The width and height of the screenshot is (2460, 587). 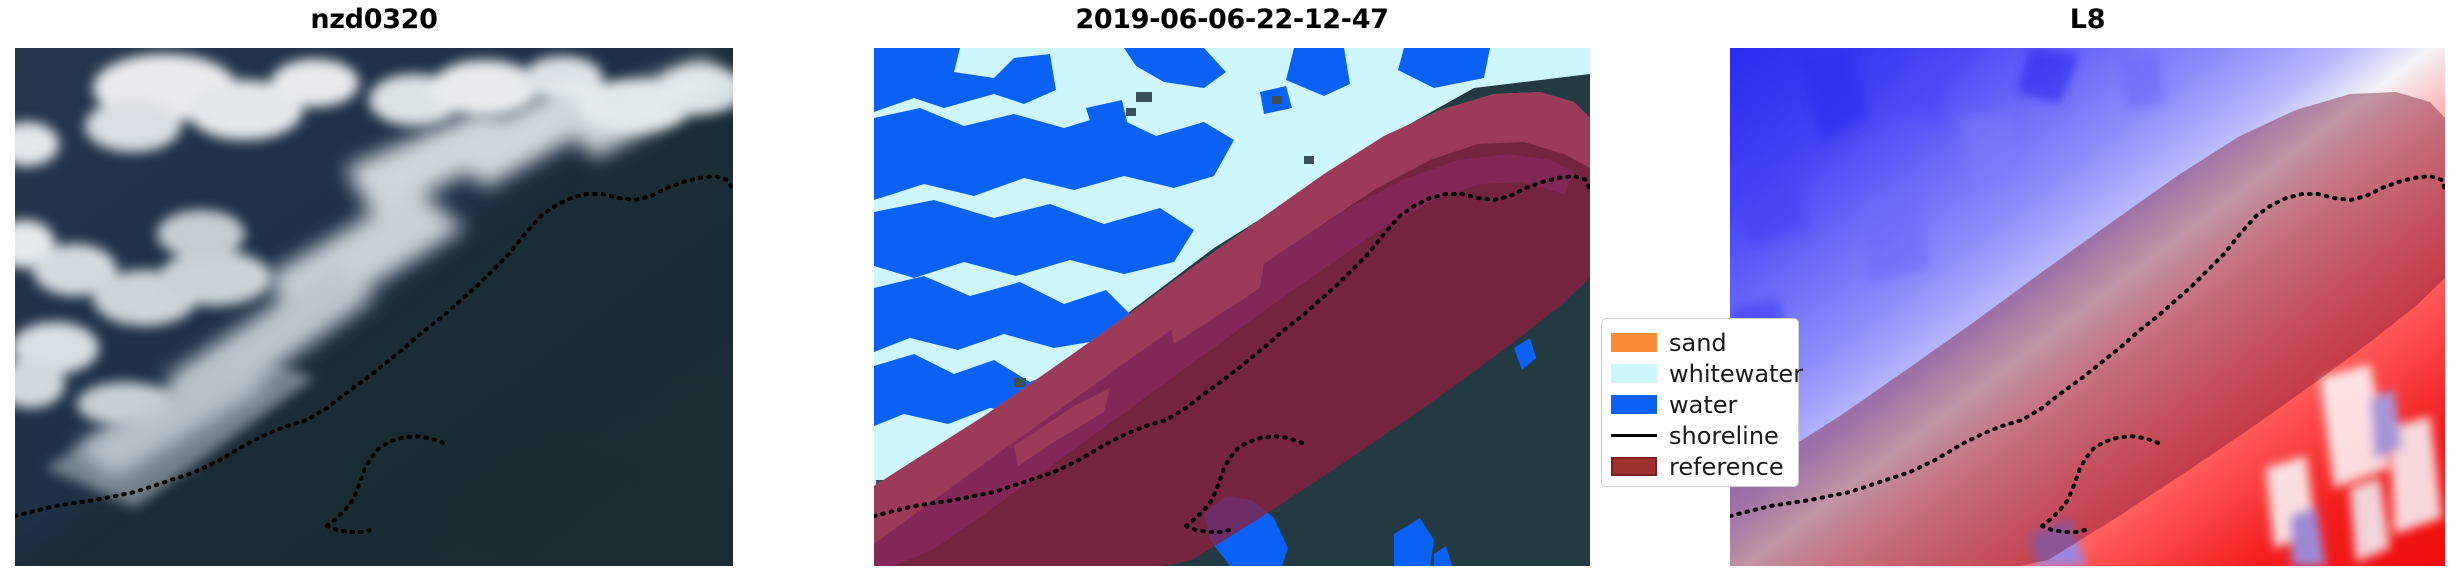 I want to click on shoreline-line-sample, so click(x=1634, y=435).